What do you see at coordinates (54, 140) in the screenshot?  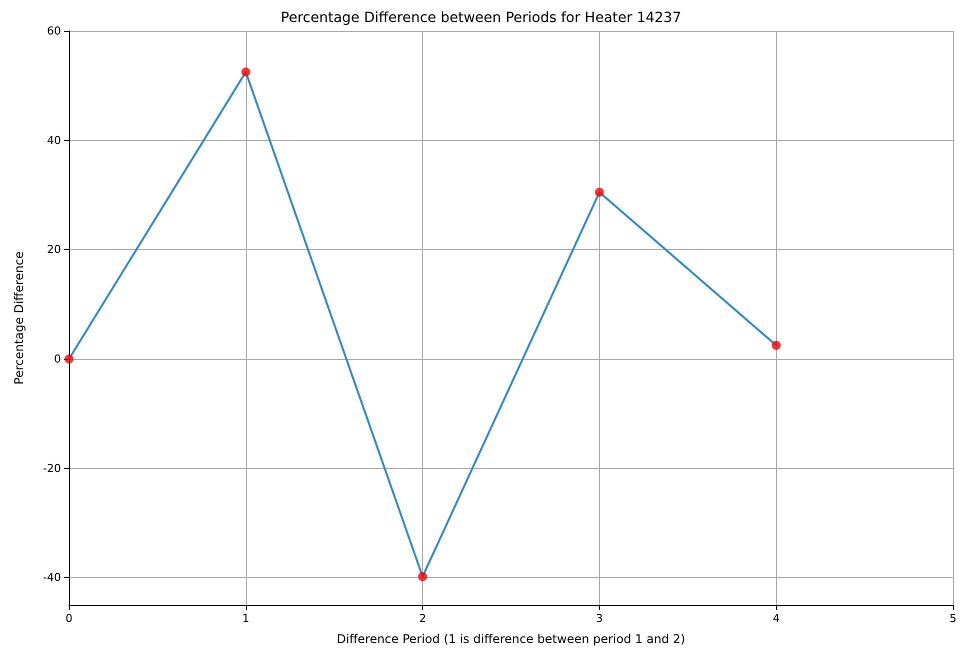 I see `y-tick-label: 40` at bounding box center [54, 140].